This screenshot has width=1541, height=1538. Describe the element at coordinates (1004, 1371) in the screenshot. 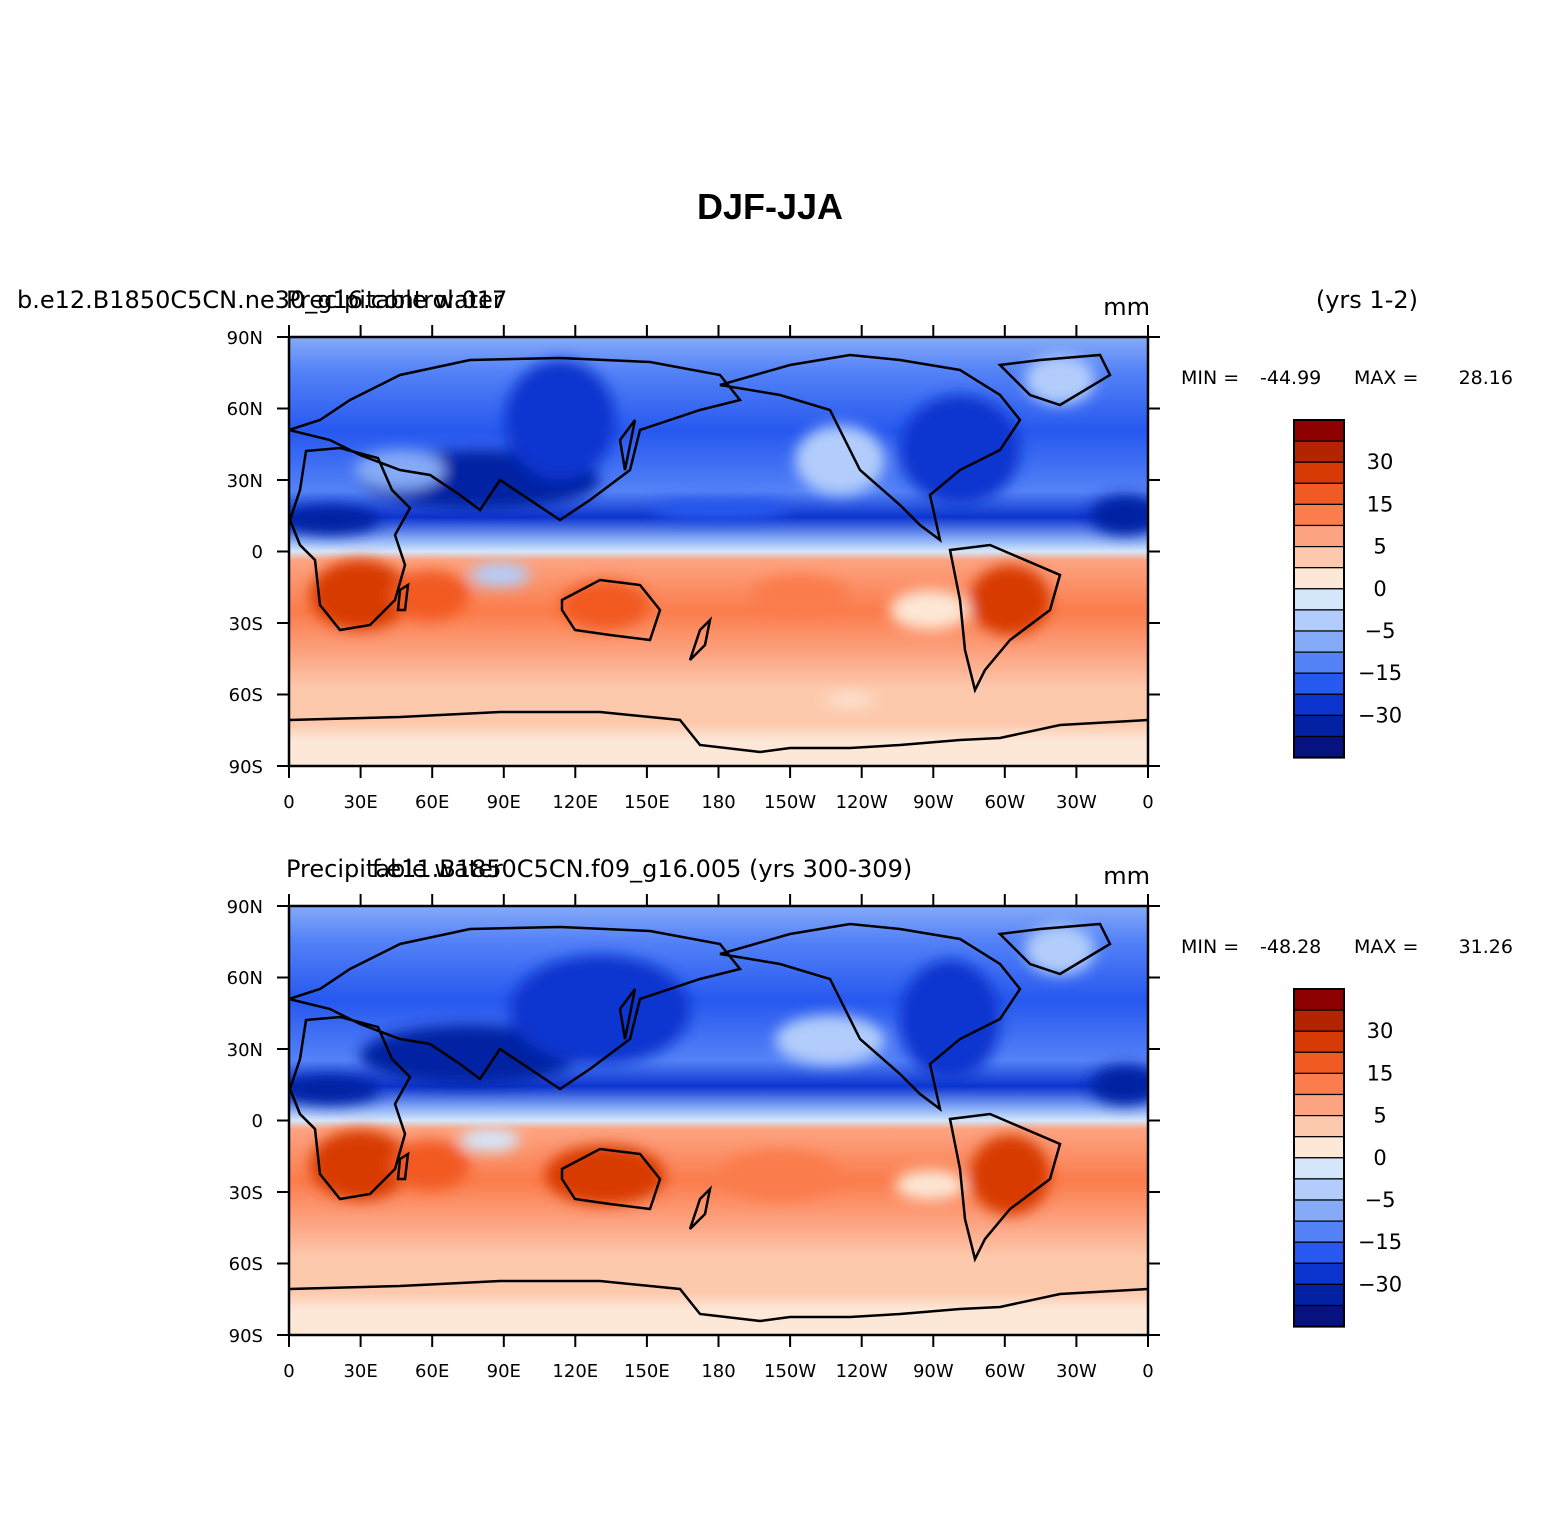

I see `lon-label-60w: 60W` at that location.